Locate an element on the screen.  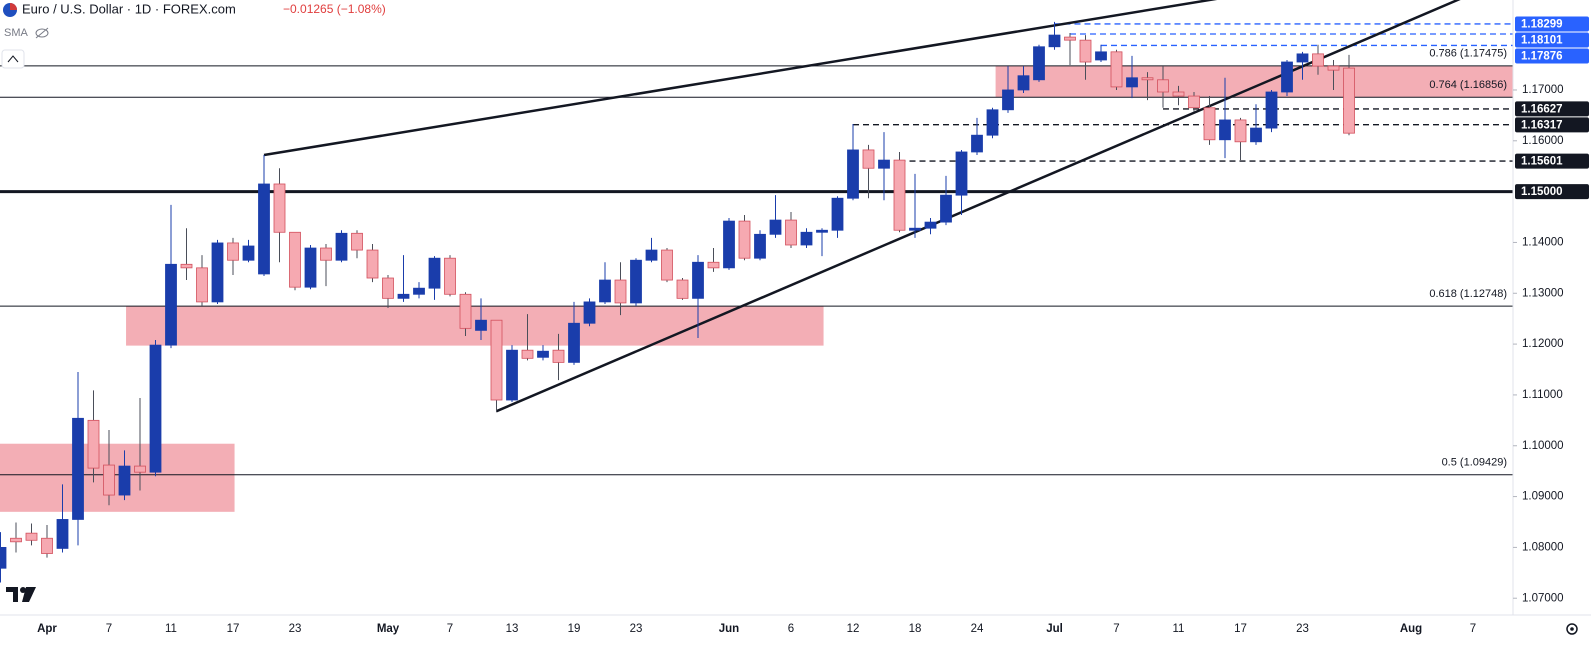
x-tick-label: 19 is located at coordinates (574, 629).